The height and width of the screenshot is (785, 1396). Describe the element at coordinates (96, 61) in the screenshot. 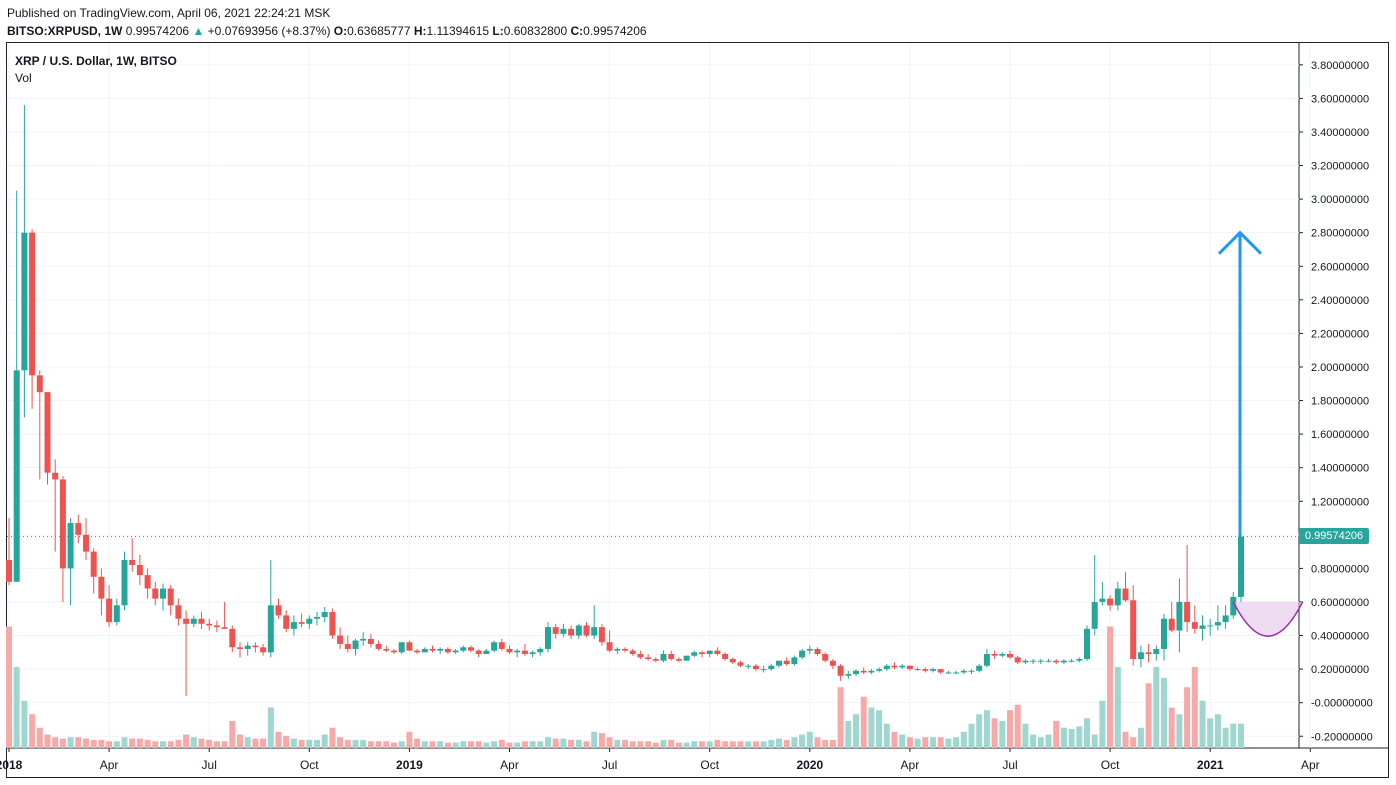

I see `legend-title: XRP / U.S. Dollar, 1W, BITSO` at that location.